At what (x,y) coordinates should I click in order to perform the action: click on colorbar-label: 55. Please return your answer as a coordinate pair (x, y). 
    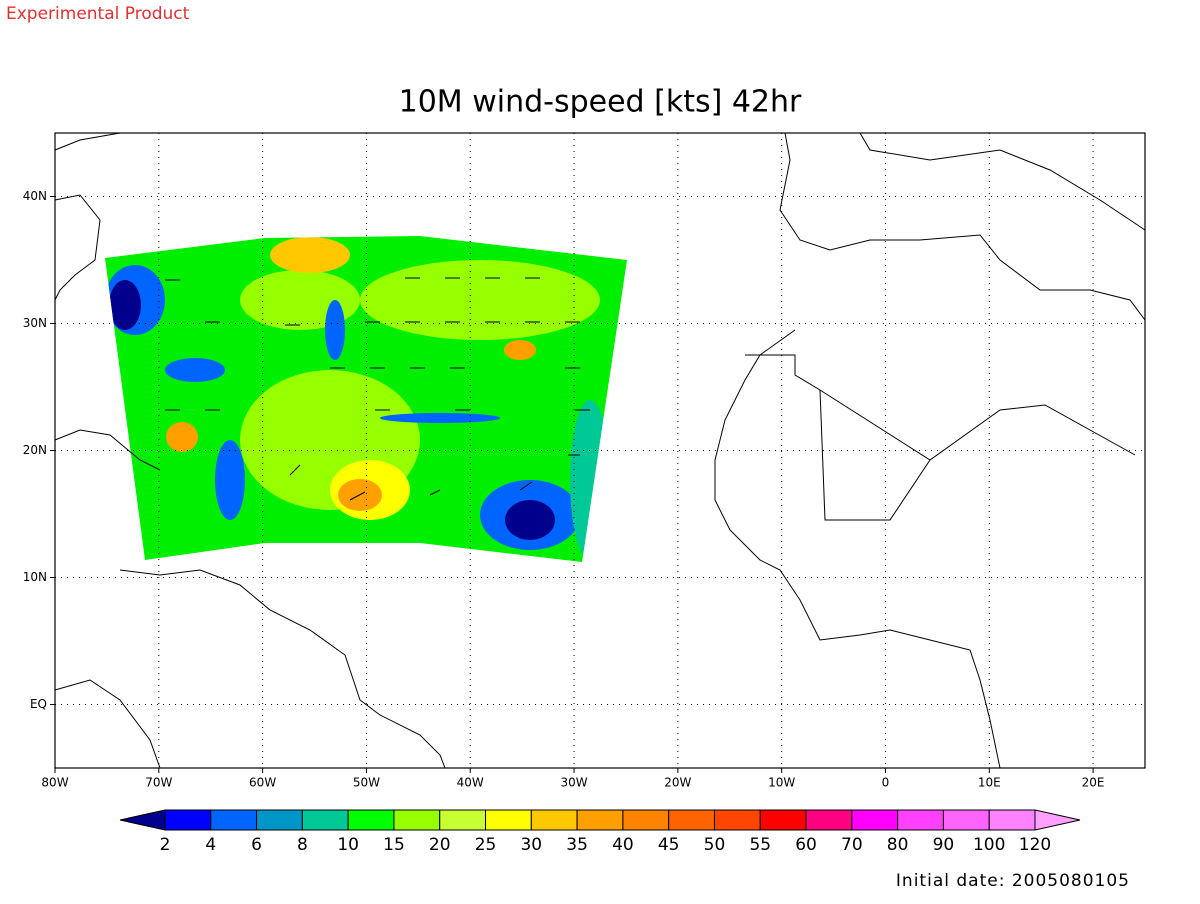
    Looking at the image, I should click on (760, 845).